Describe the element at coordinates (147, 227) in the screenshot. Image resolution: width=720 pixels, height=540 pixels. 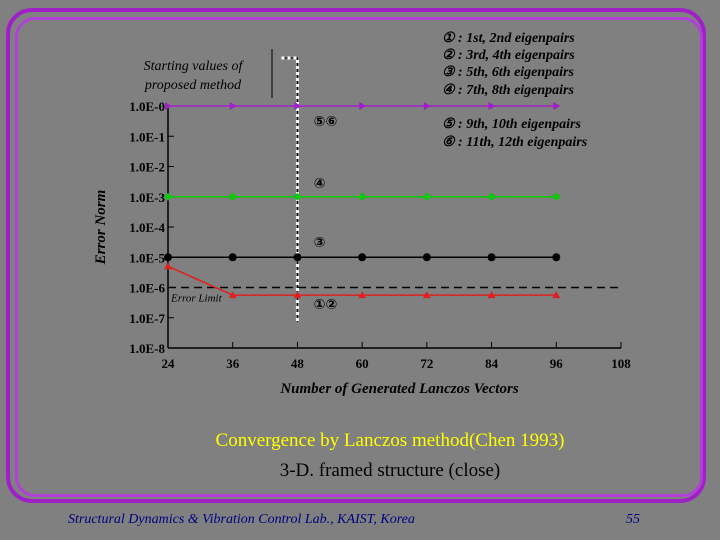
I see `y-tick-label: 1.0E-4` at that location.